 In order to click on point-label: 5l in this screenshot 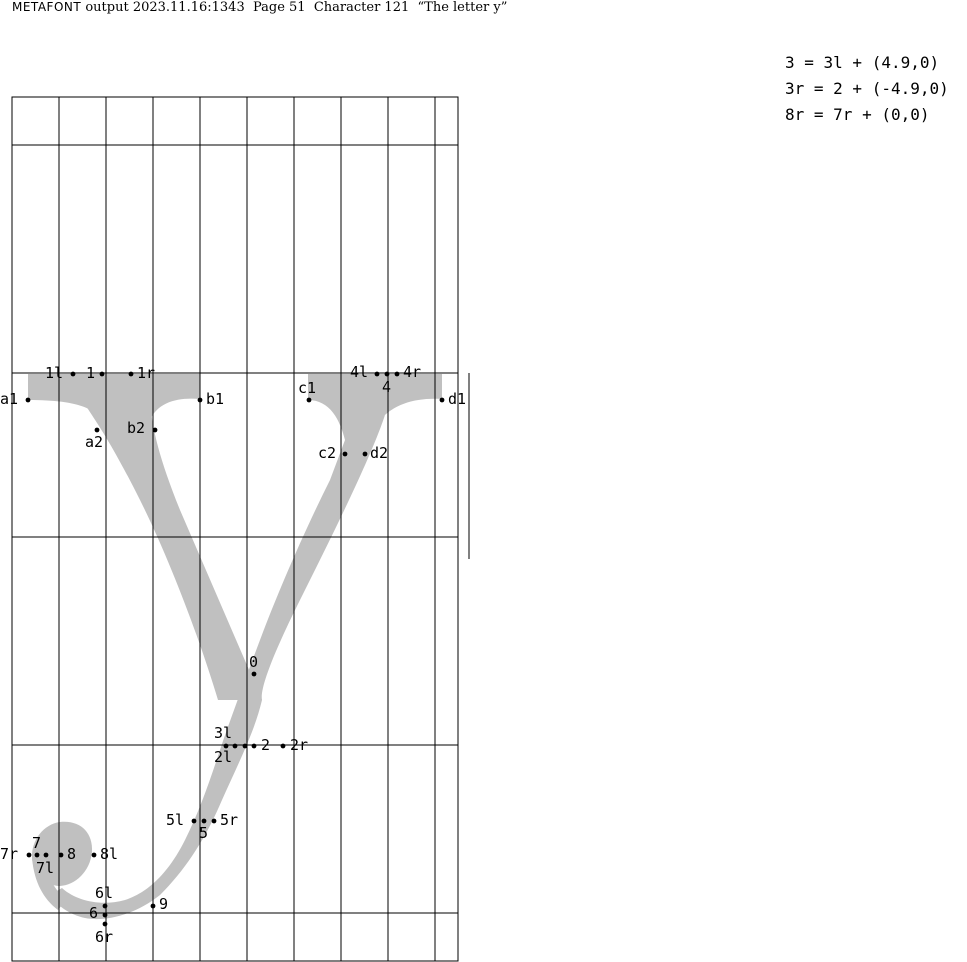, I will do `click(175, 820)`.